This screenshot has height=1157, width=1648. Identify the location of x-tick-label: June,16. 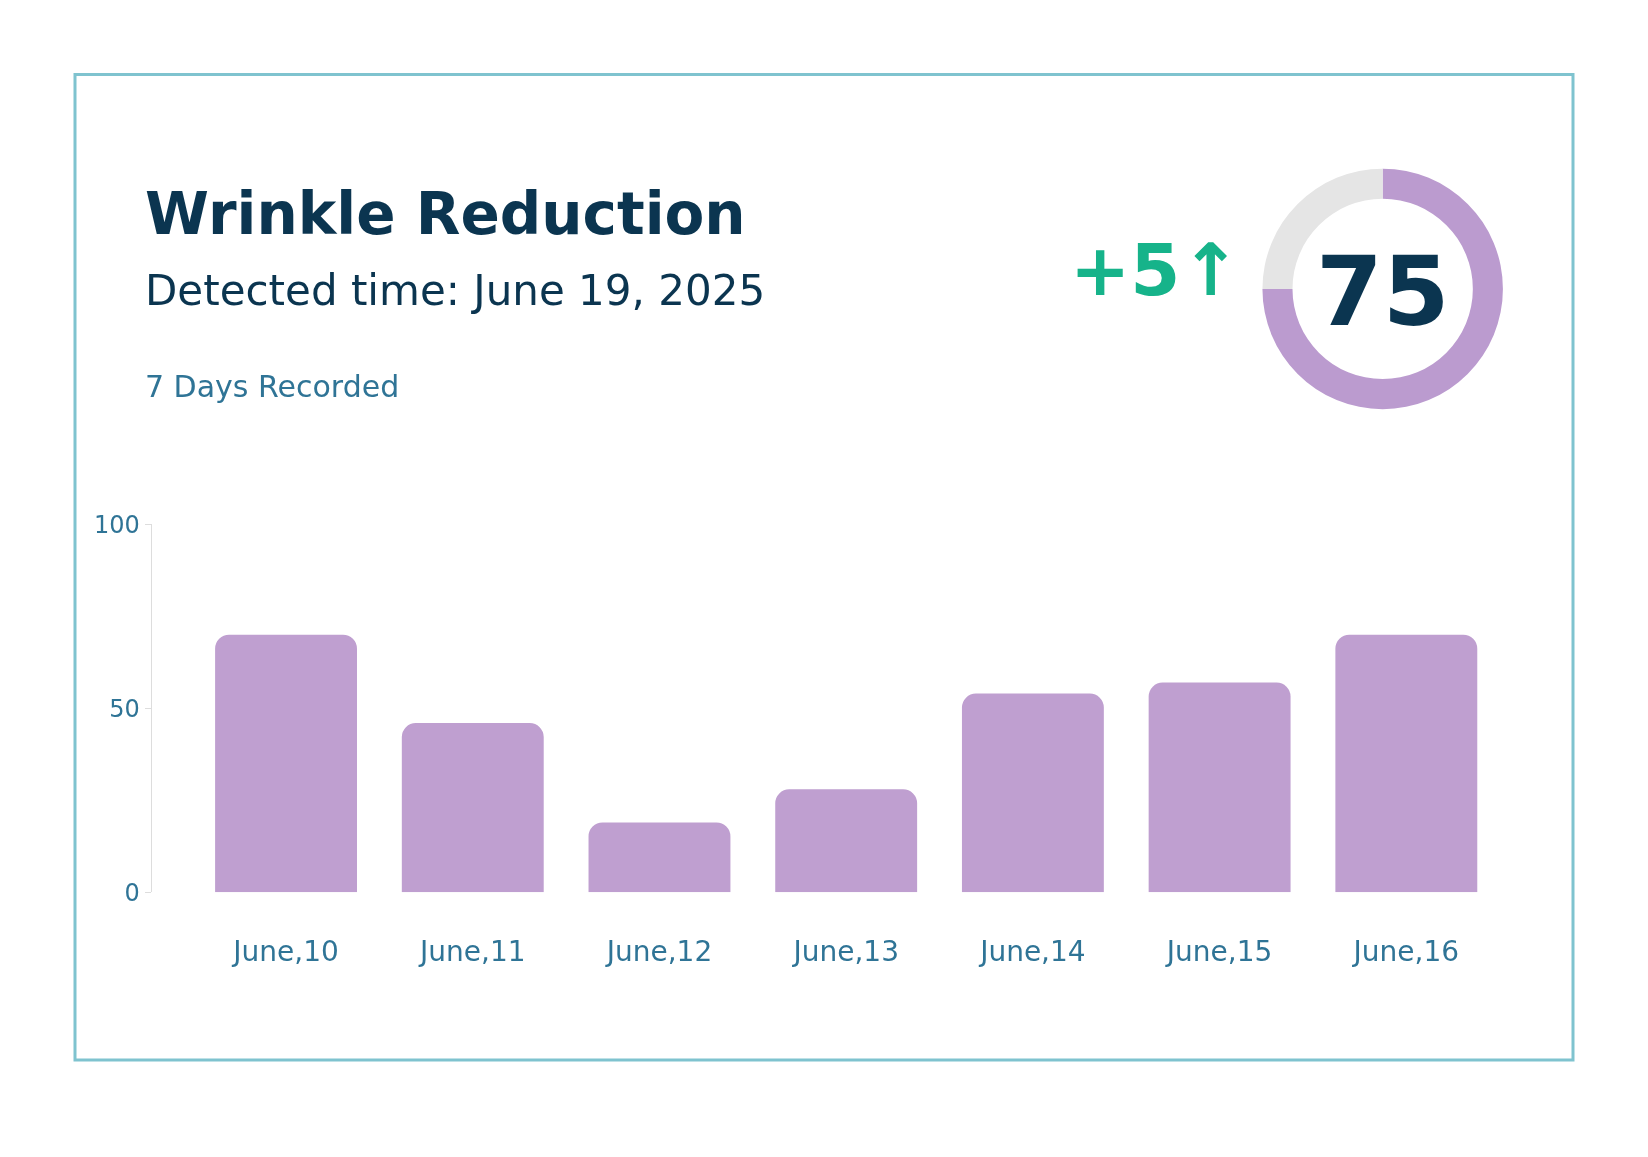
(1405, 952).